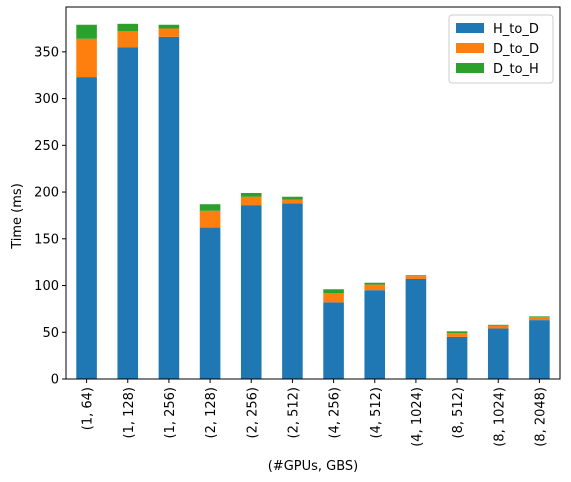 This screenshot has width=571, height=482. I want to click on y-tick-label: 50, so click(50, 333).